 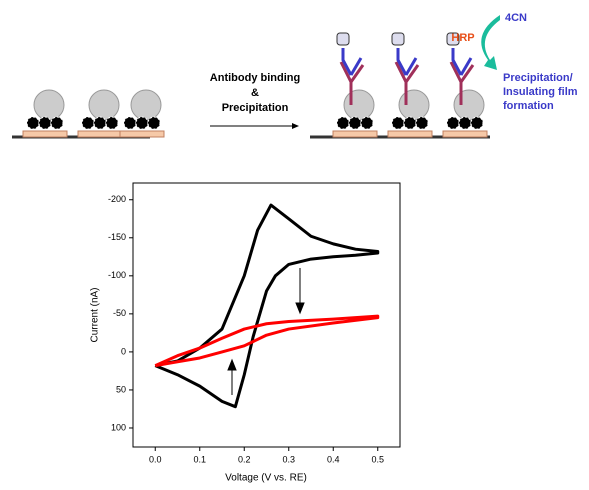 What do you see at coordinates (255, 108) in the screenshot?
I see `step-label: Precipitation` at bounding box center [255, 108].